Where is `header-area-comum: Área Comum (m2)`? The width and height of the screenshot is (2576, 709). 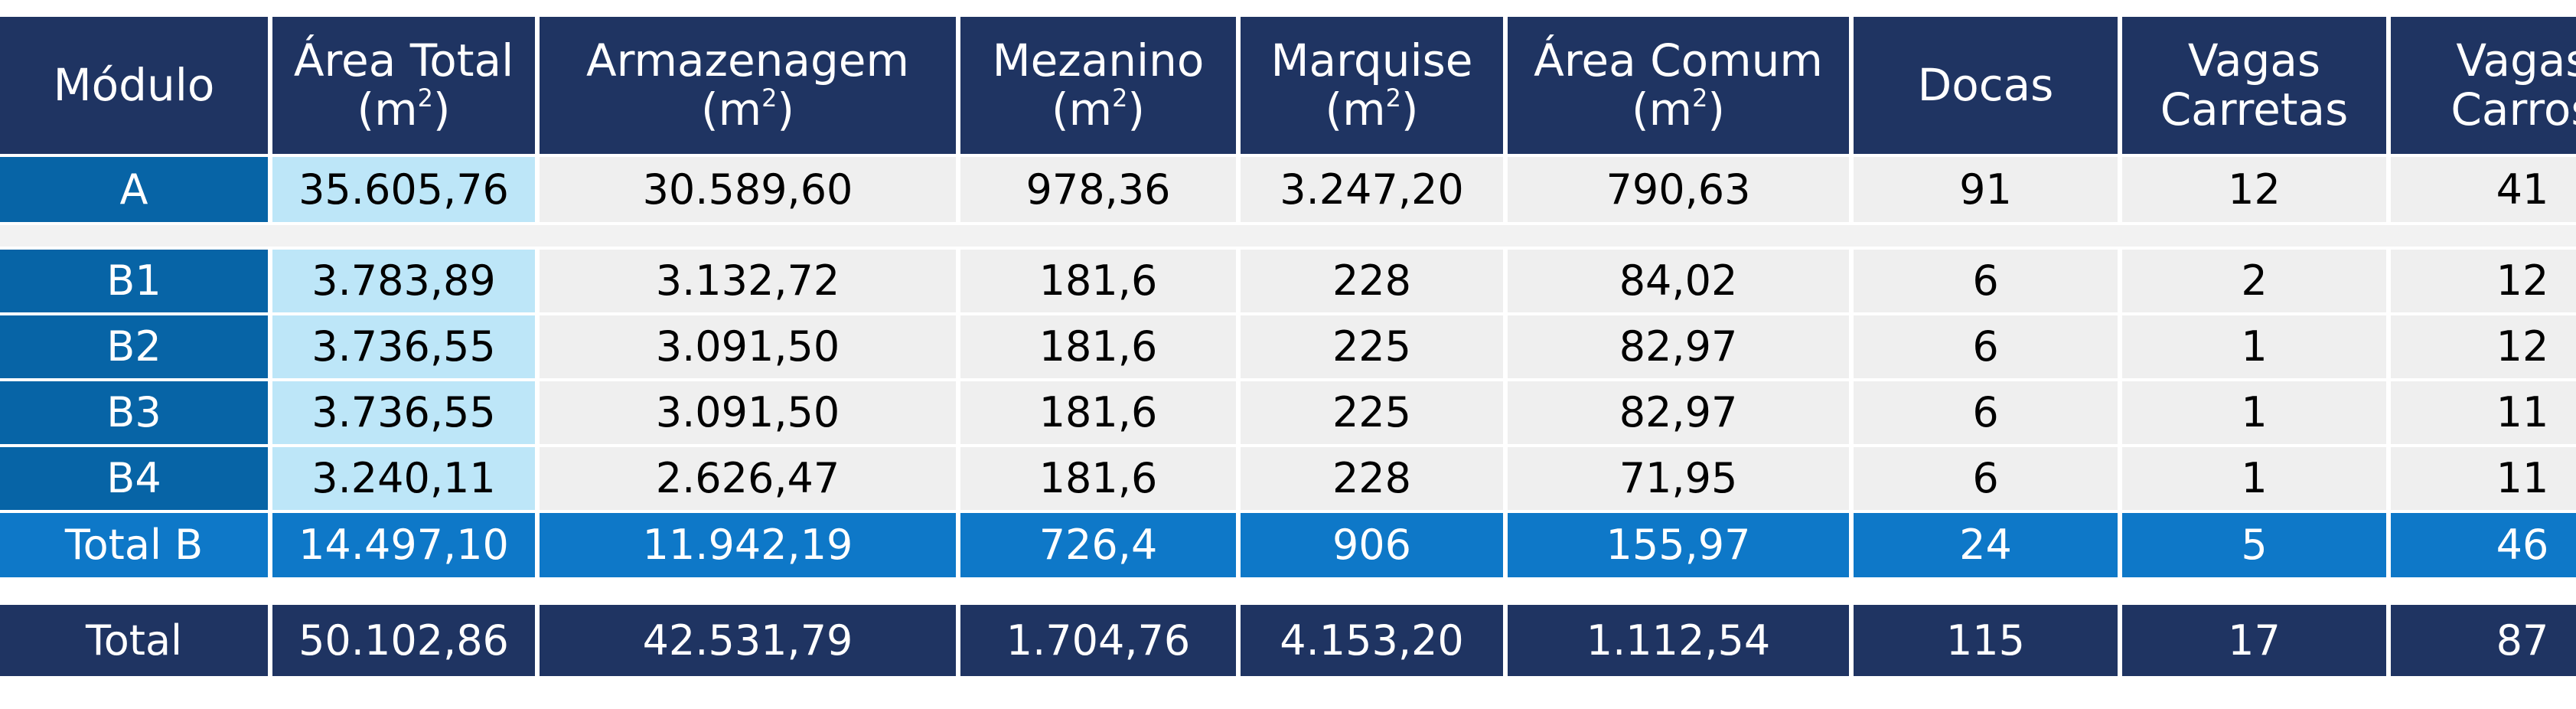 header-area-comum: Área Comum (m2) is located at coordinates (1679, 85).